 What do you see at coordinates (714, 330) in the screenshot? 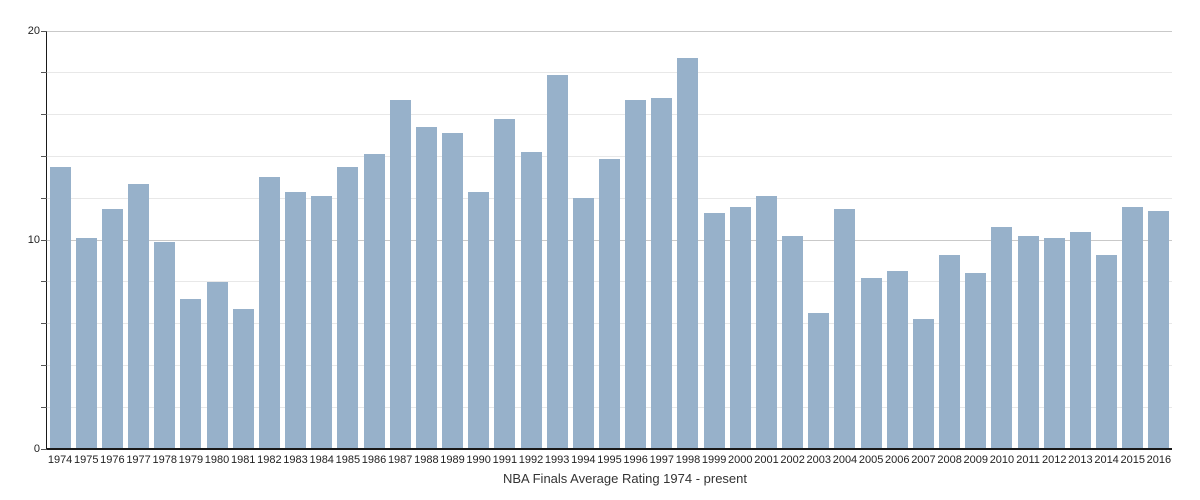
I see `bar-1999` at bounding box center [714, 330].